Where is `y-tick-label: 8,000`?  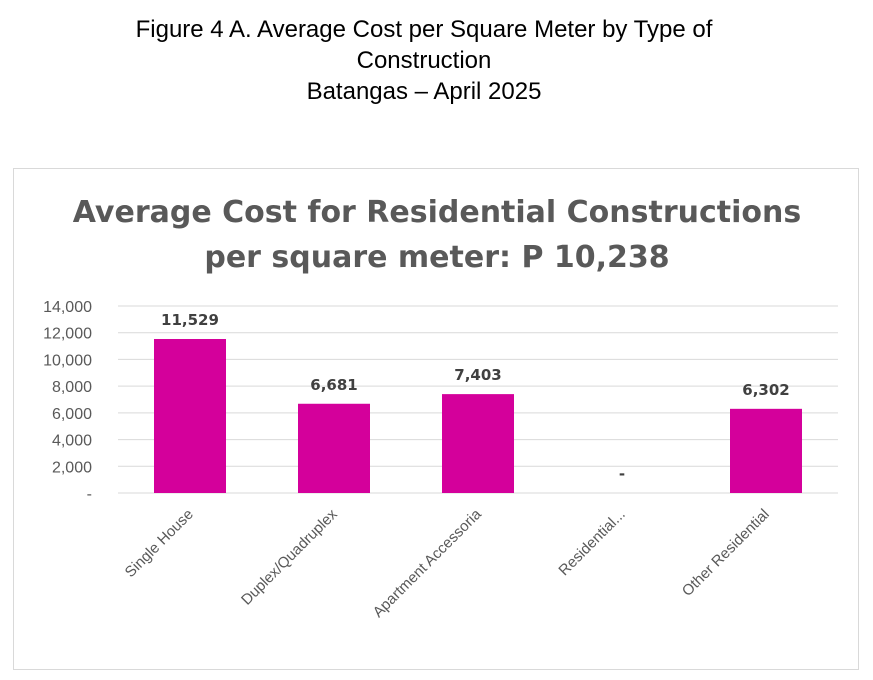 y-tick-label: 8,000 is located at coordinates (72, 387).